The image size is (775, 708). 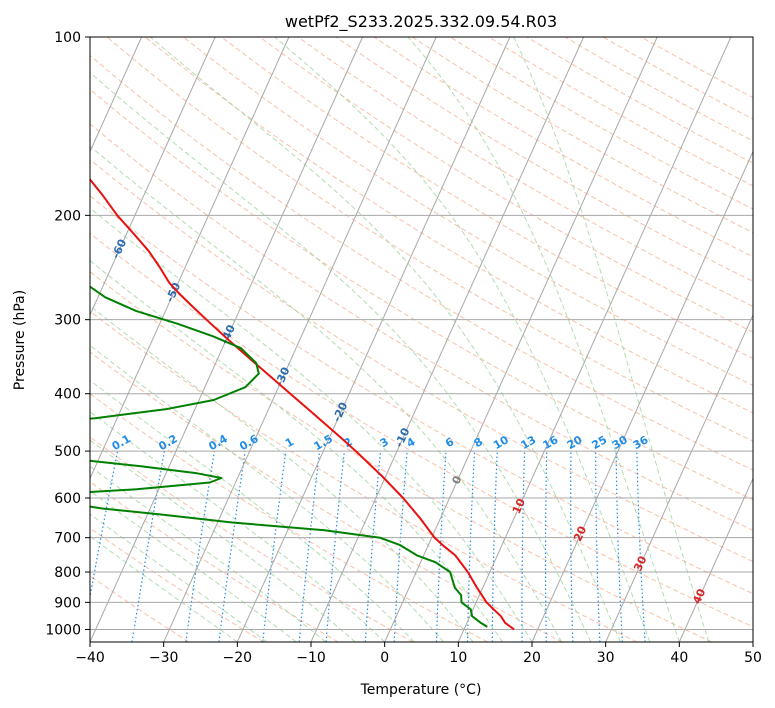 I want to click on x-axis-ticks: −40 −30 −20 −10 0 10 20 30 40 50, so click(x=418, y=654).